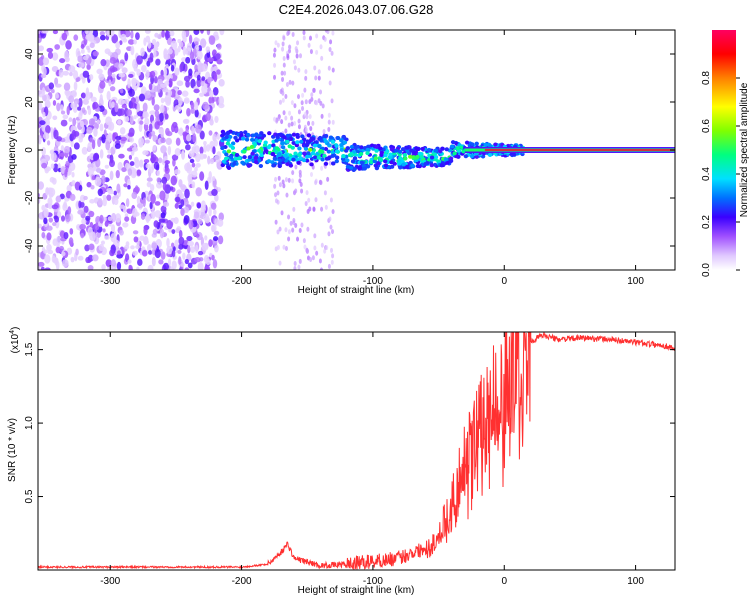 The image size is (750, 600). What do you see at coordinates (706, 126) in the screenshot?
I see `colorbar-tick-label: 0.6` at bounding box center [706, 126].